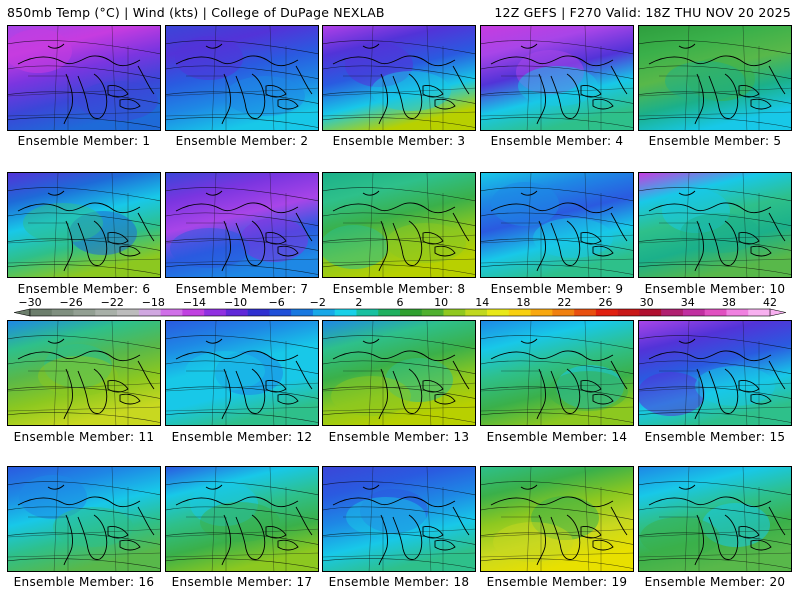 The height and width of the screenshot is (600, 800). Describe the element at coordinates (84, 289) in the screenshot. I see `ensemble-member-6-label: Ensemble Member: 6` at that location.